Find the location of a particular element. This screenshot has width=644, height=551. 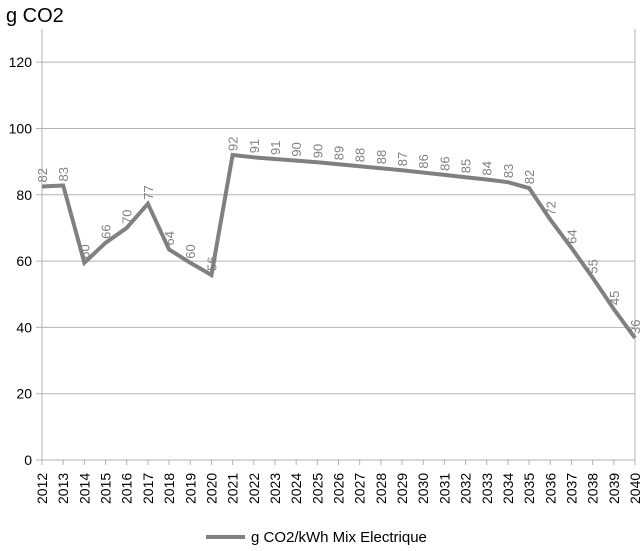

x-tick-label: 2038 is located at coordinates (593, 488).